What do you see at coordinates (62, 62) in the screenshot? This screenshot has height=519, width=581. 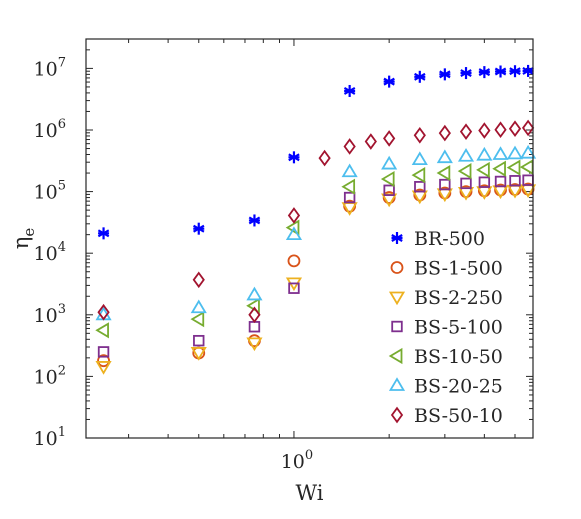 I see `y-tick-label-exponent: 7` at bounding box center [62, 62].